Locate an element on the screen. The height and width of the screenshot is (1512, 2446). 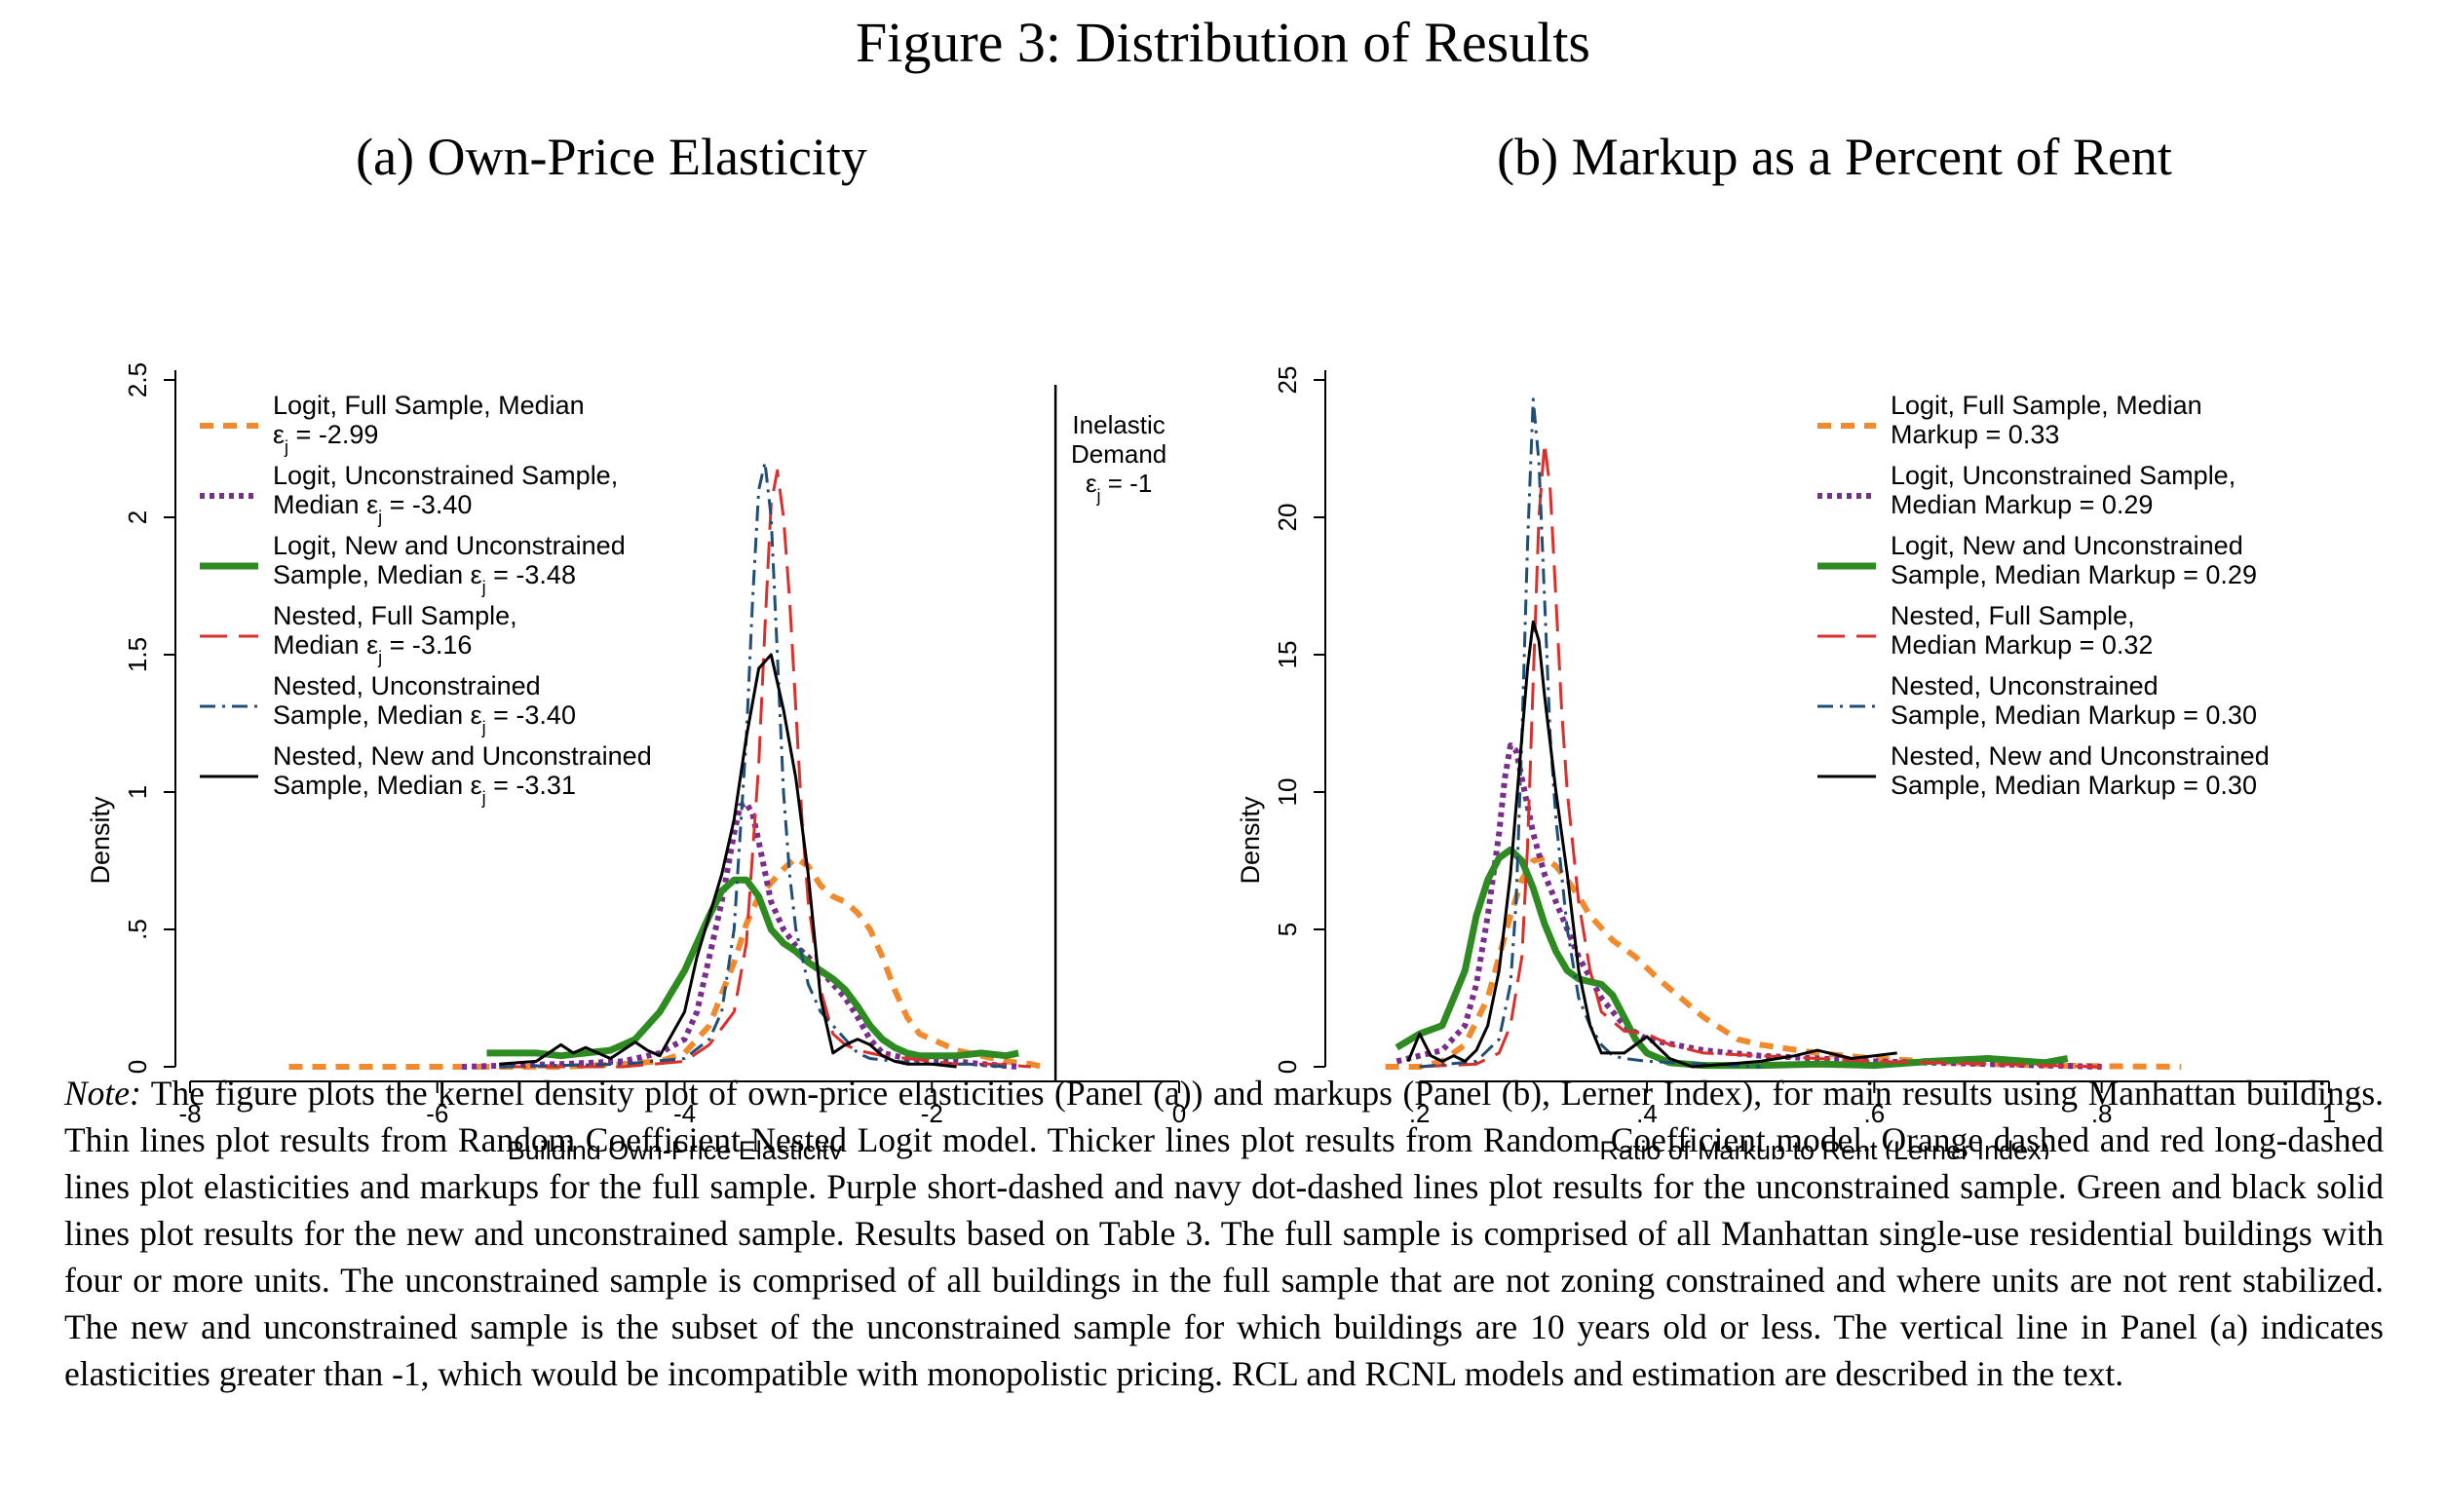
legend-entry: Logit, Full Sample, Median Markup = 0.33 is located at coordinates (2046, 420).